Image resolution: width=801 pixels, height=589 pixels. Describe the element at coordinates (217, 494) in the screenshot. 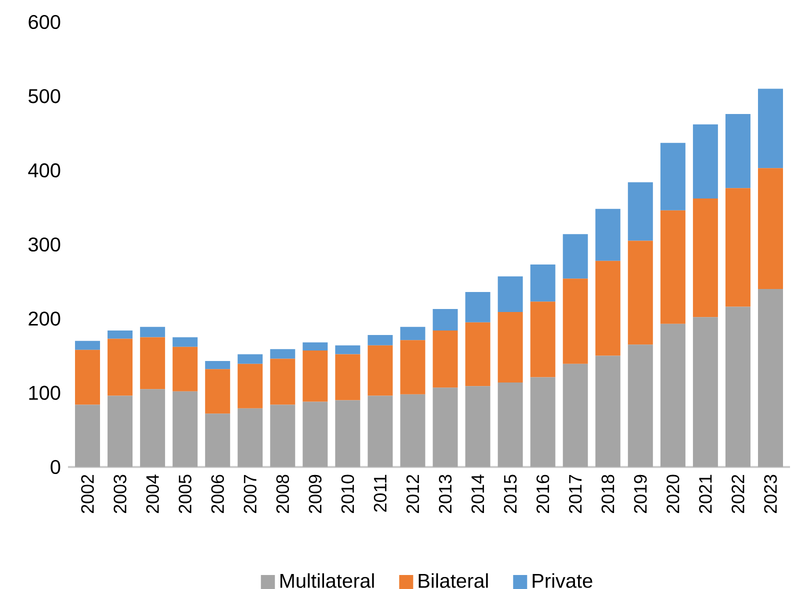

I see `x-tick-label: 2006` at that location.